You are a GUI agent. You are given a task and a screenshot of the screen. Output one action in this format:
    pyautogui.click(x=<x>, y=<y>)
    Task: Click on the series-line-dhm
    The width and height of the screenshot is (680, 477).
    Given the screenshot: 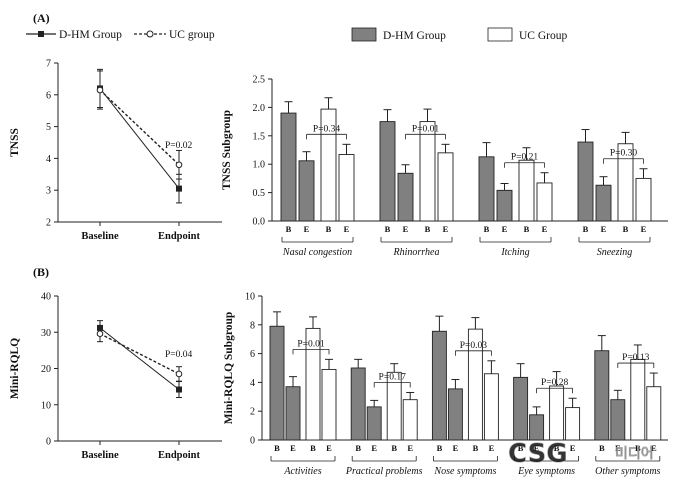 What is the action you would take?
    pyautogui.click(x=139, y=358)
    